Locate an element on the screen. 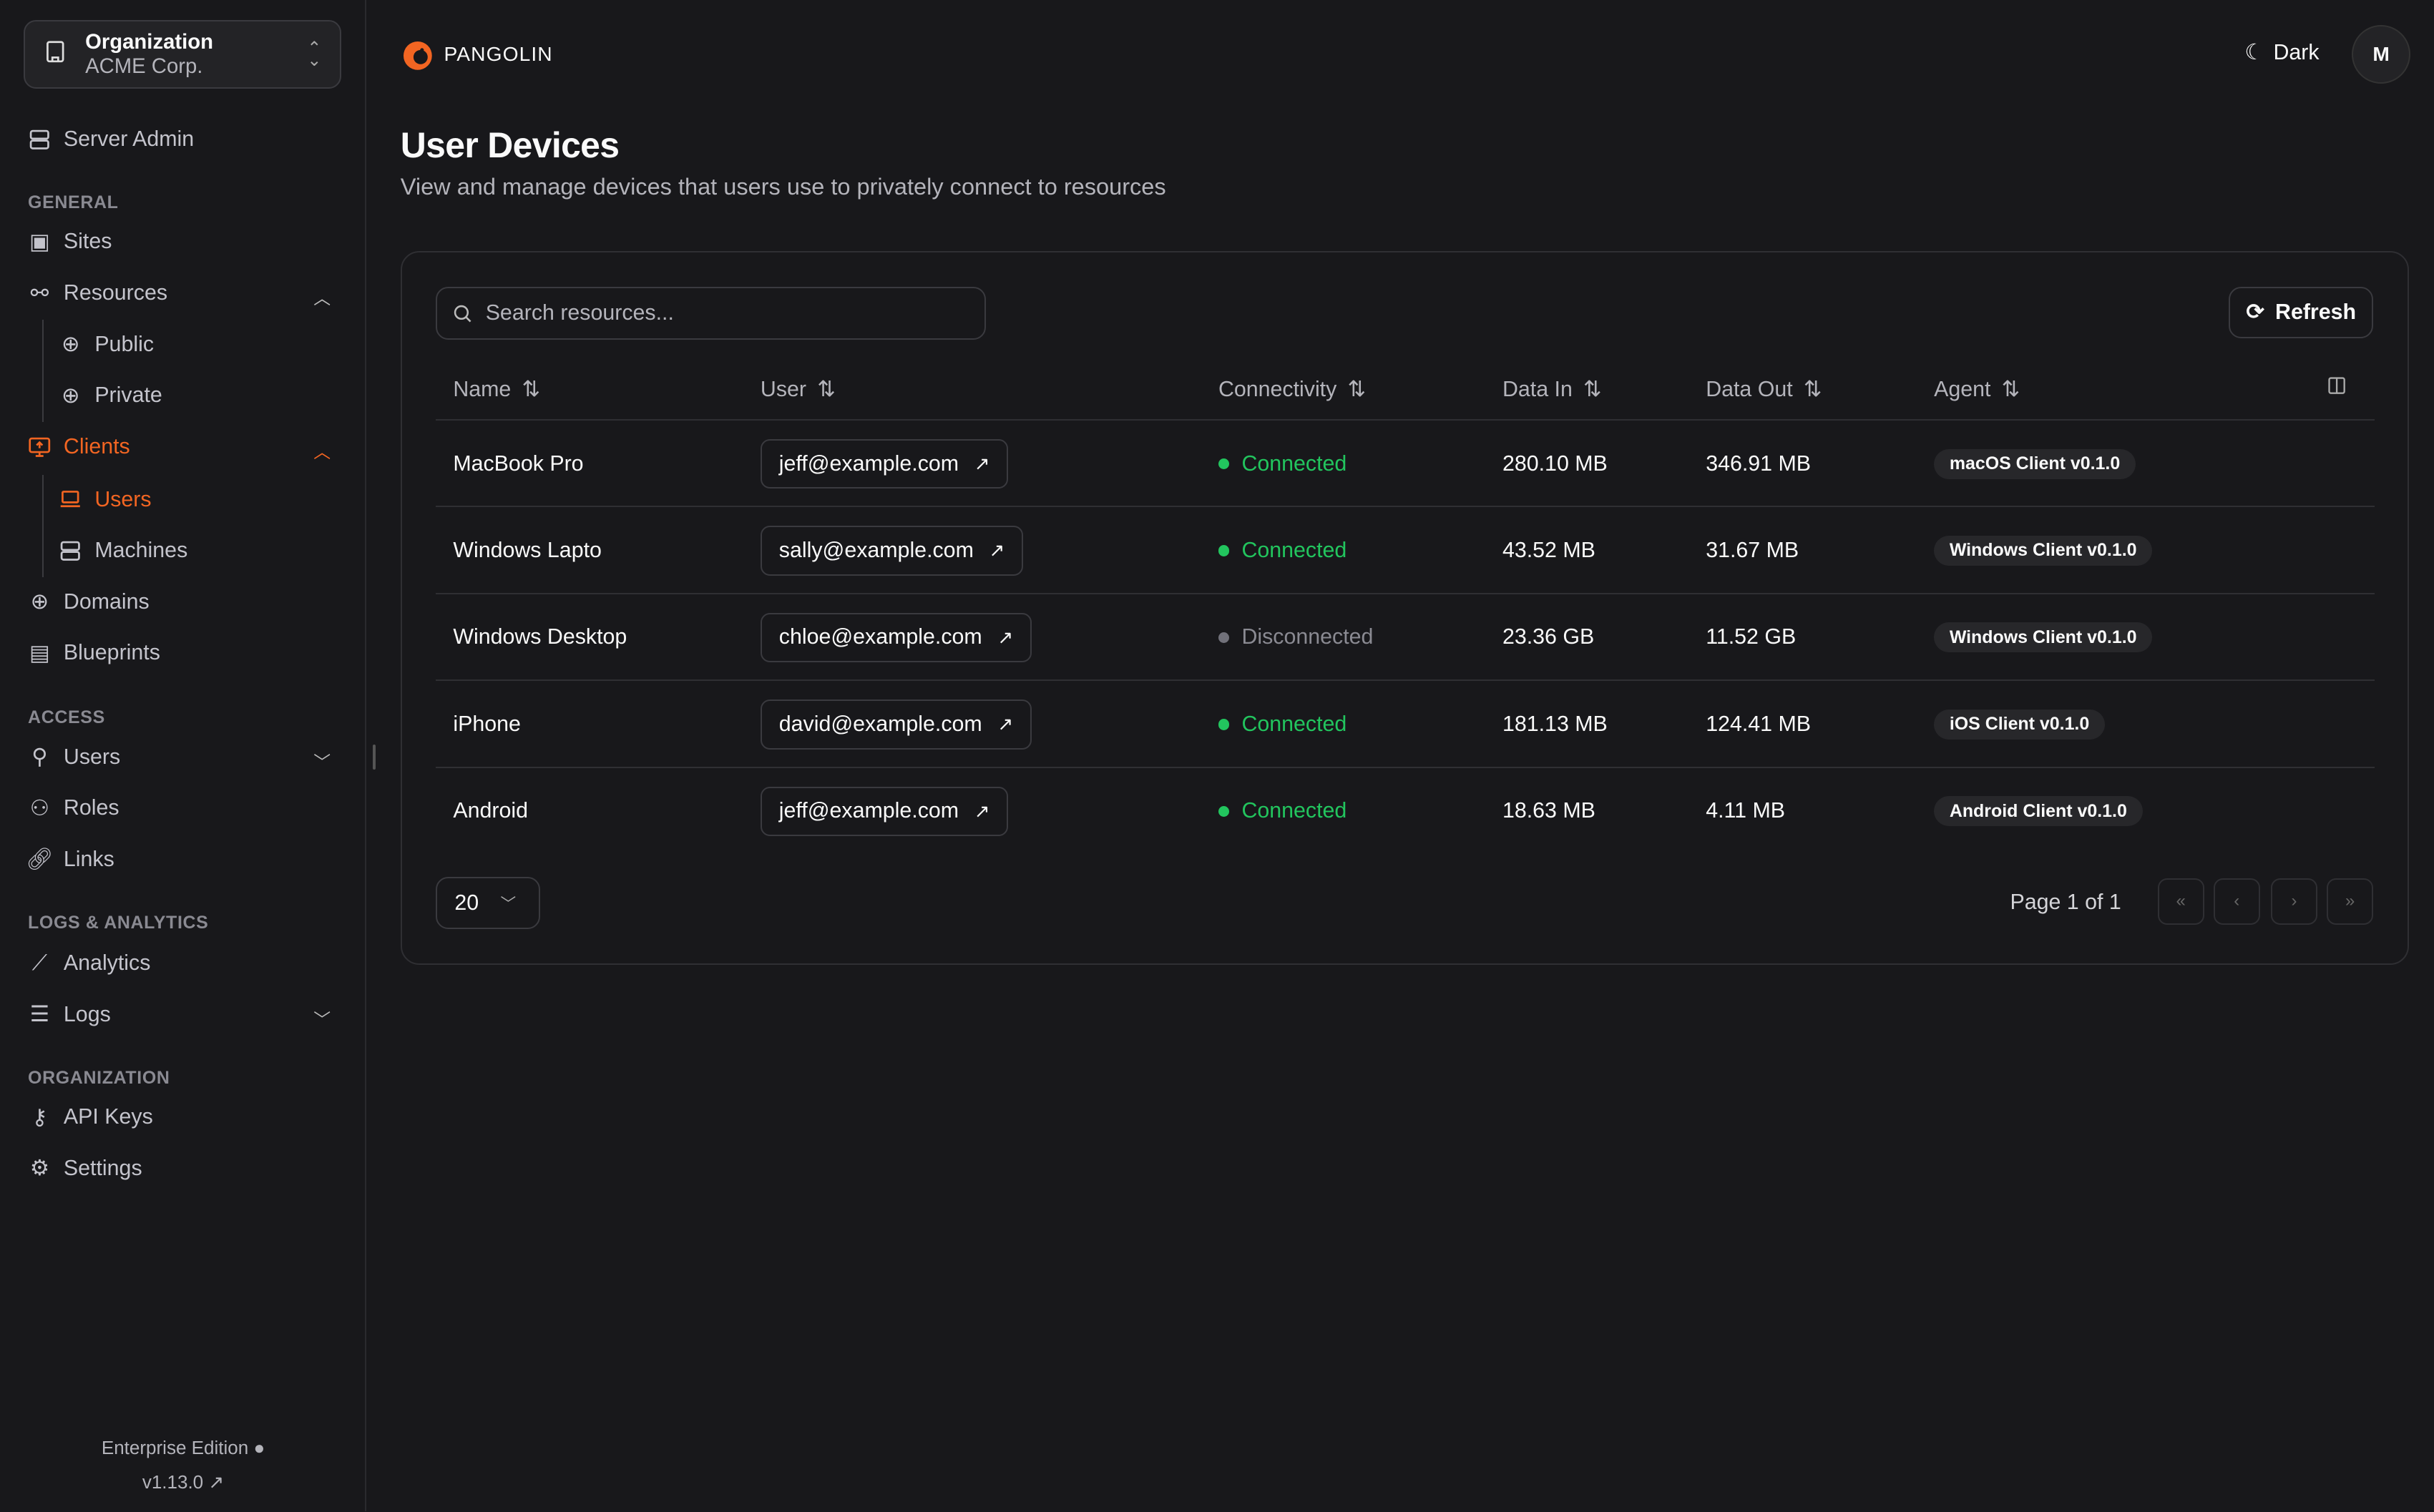 Image resolution: width=2434 pixels, height=1512 pixels. page-size-select: 20 ﹀ is located at coordinates (488, 903).